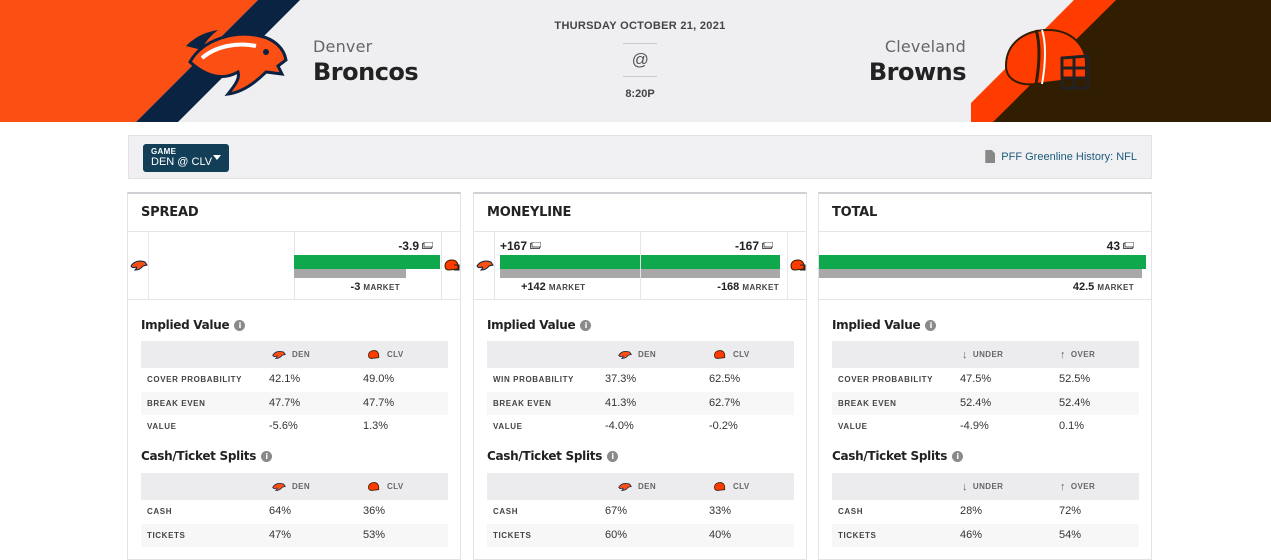 The image size is (1271, 560). What do you see at coordinates (294, 535) in the screenshot?
I see `table-row: TICKETS 47% 53%` at bounding box center [294, 535].